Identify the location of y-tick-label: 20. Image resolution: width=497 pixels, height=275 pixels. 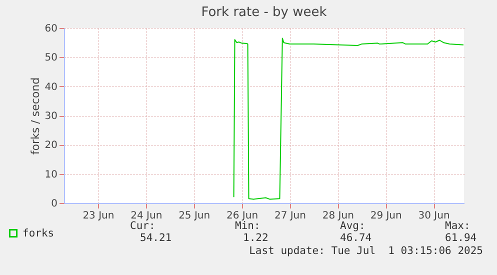
(51, 146).